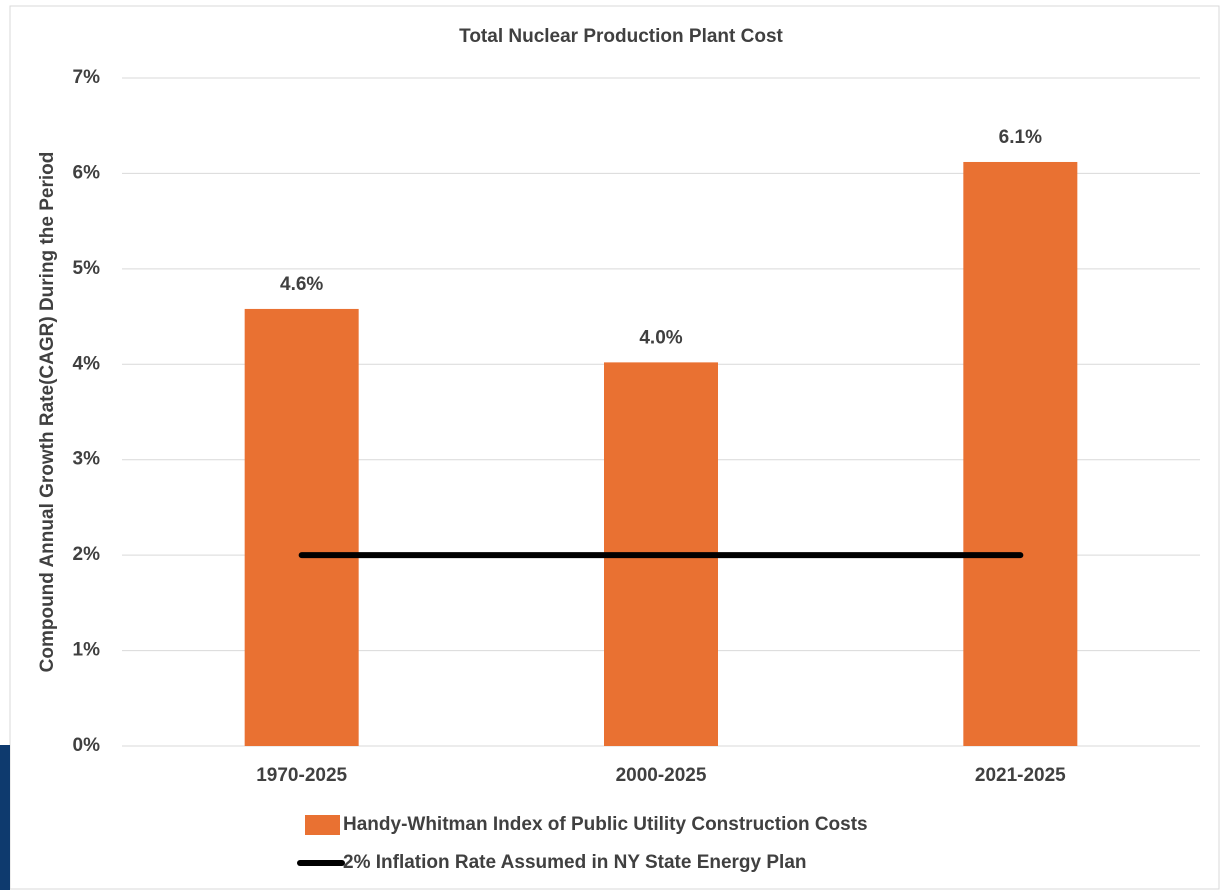 The height and width of the screenshot is (890, 1220). Describe the element at coordinates (87, 459) in the screenshot. I see `y-tick-label: 3%` at that location.